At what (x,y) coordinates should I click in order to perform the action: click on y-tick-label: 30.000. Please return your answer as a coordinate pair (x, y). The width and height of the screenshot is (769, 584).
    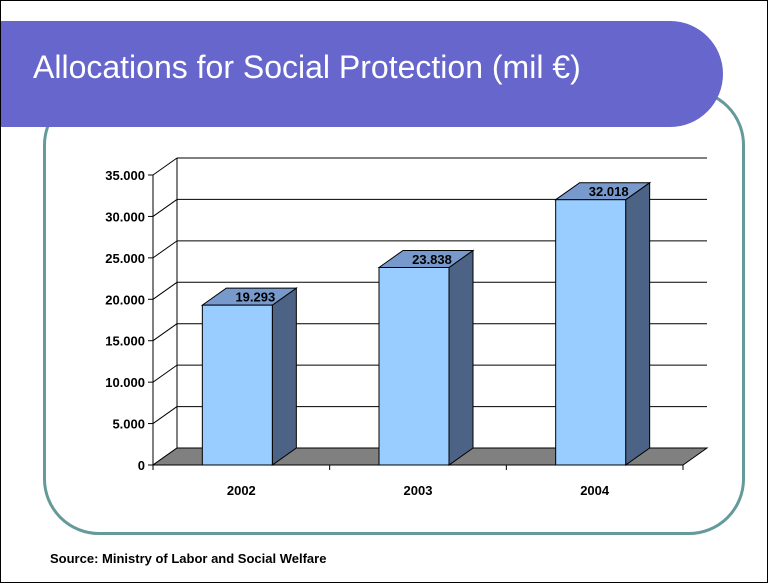
    Looking at the image, I should click on (125, 216).